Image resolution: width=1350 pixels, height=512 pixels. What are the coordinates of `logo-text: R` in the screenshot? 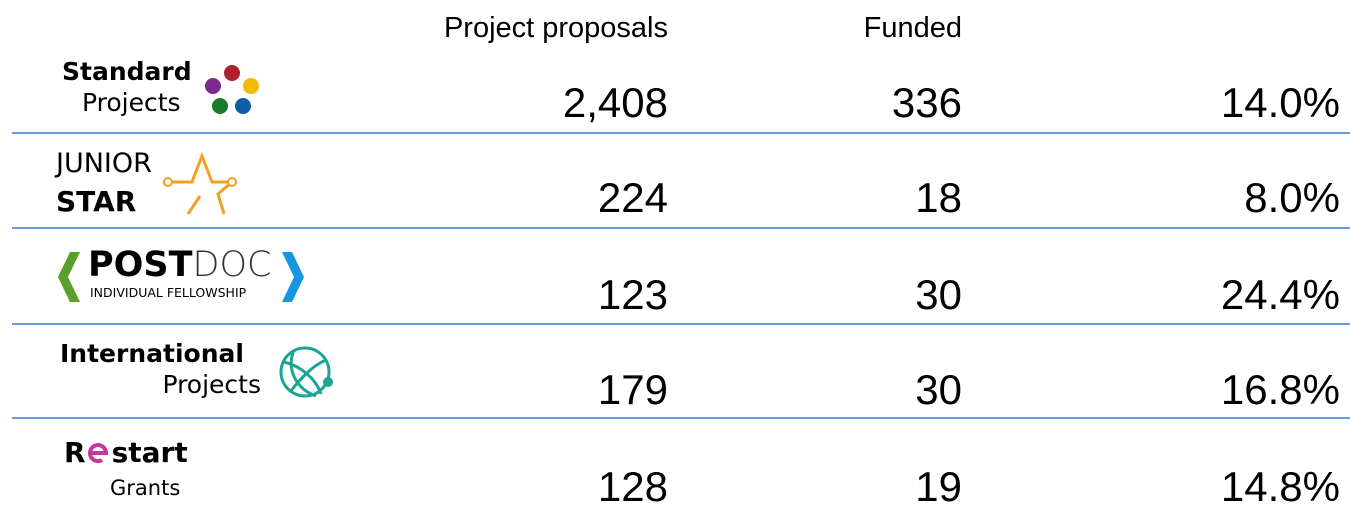 It's located at (75, 452).